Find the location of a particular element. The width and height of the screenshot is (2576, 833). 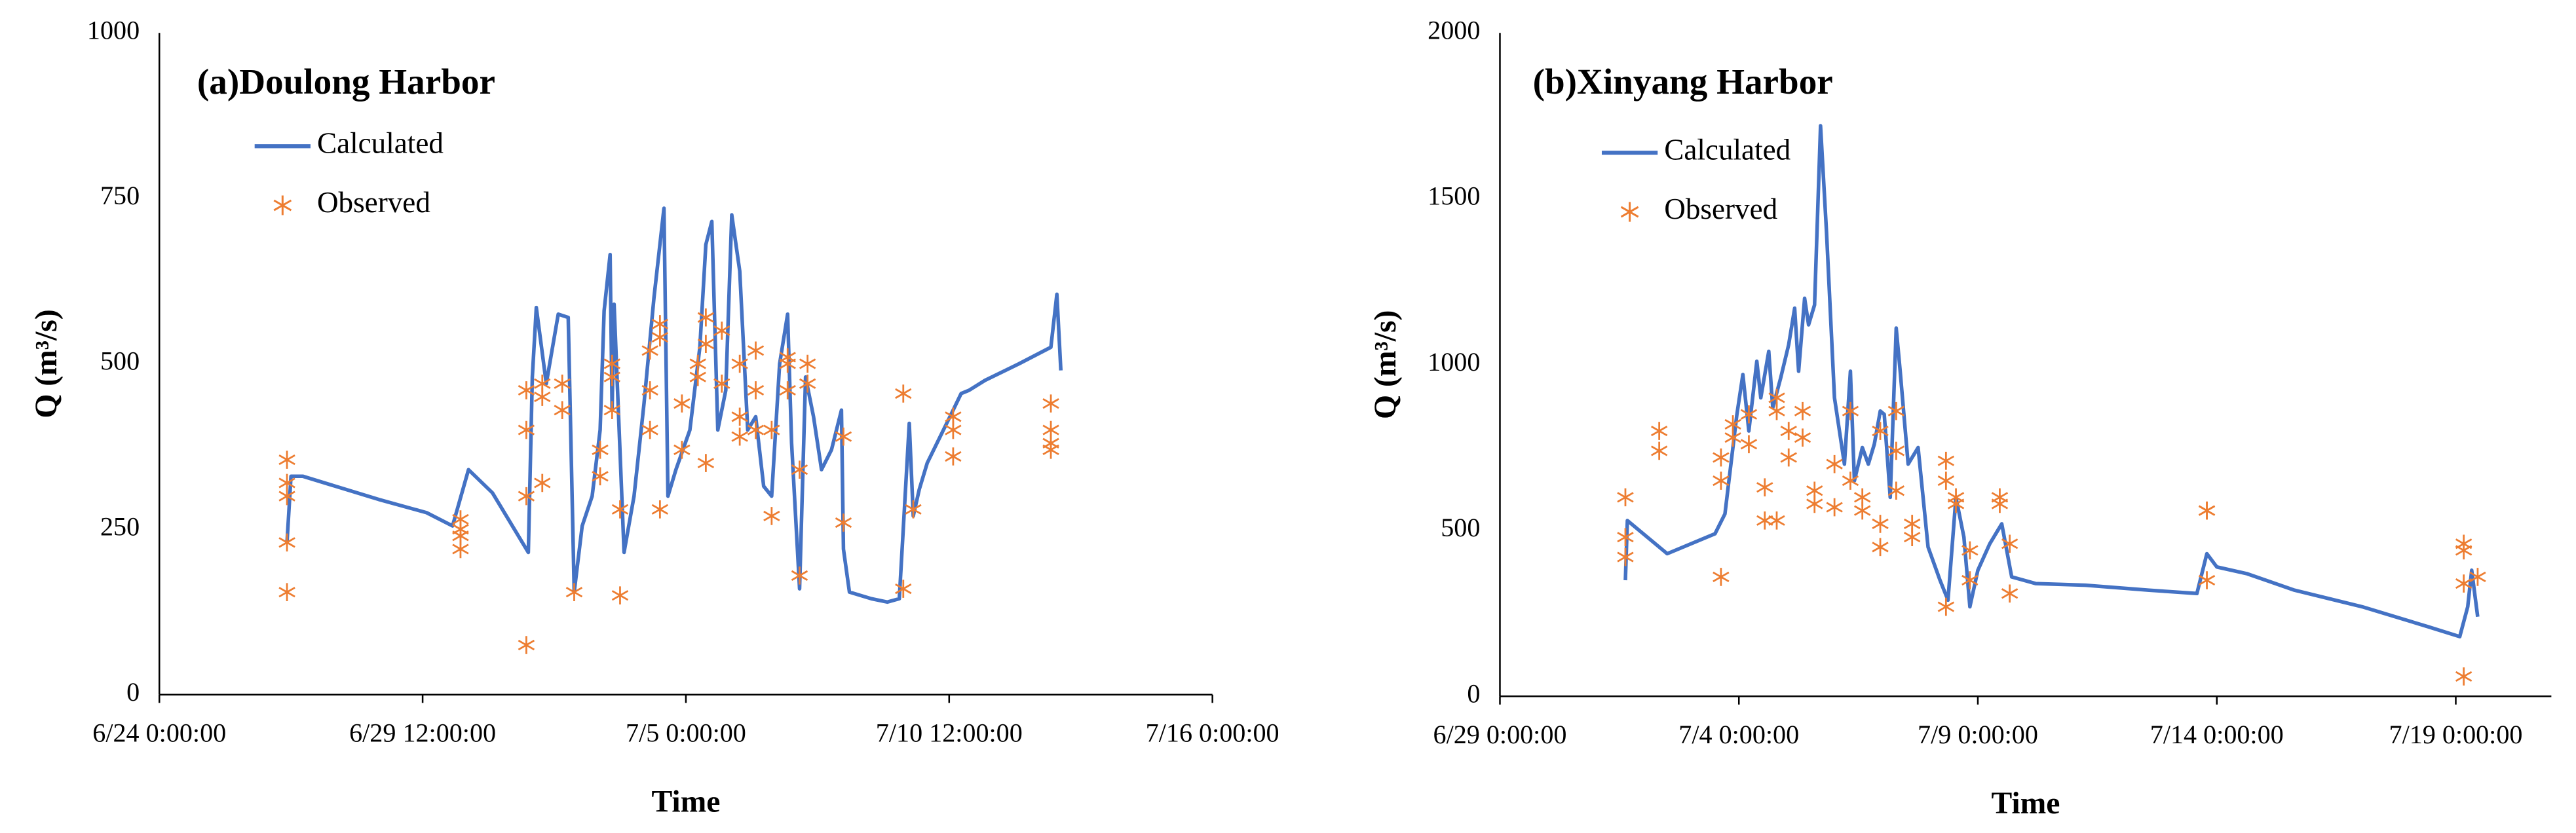

y-tick-label: 750 is located at coordinates (120, 195).